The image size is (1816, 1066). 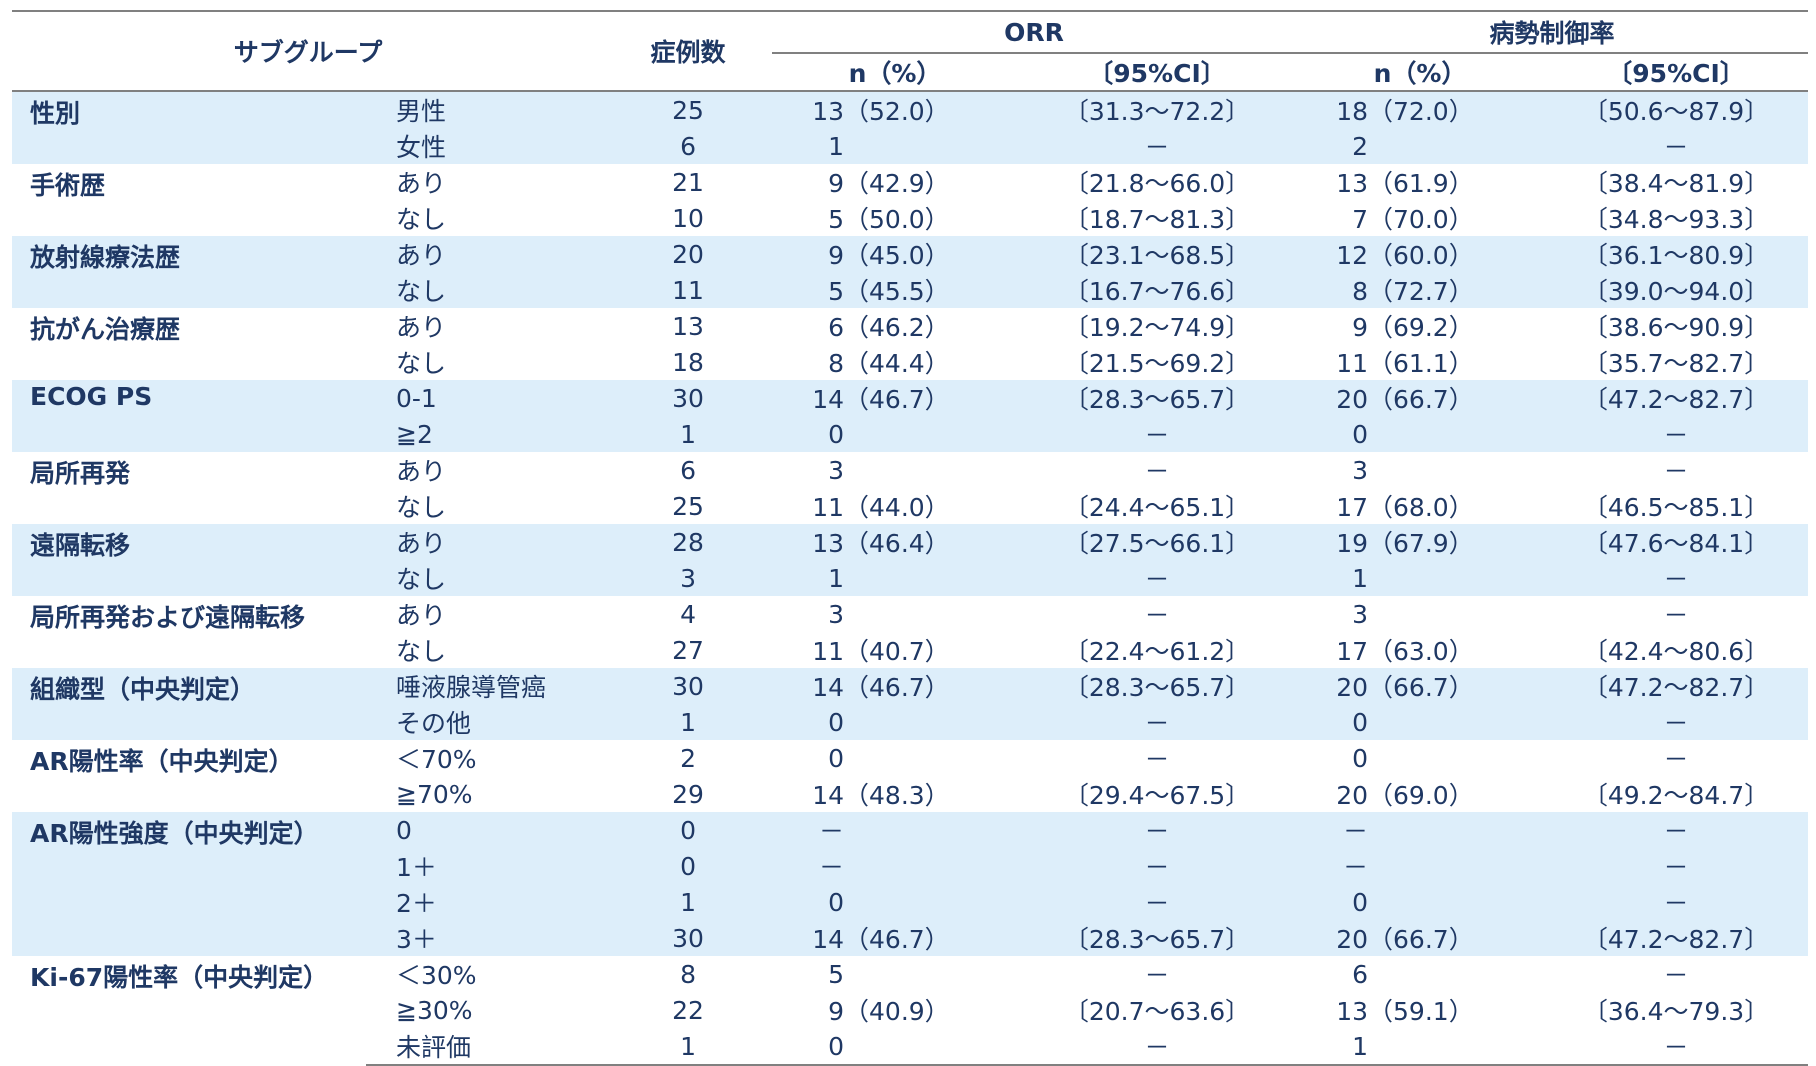 What do you see at coordinates (895, 109) in the screenshot?
I see `orr-n-pct: 13（52.0）` at bounding box center [895, 109].